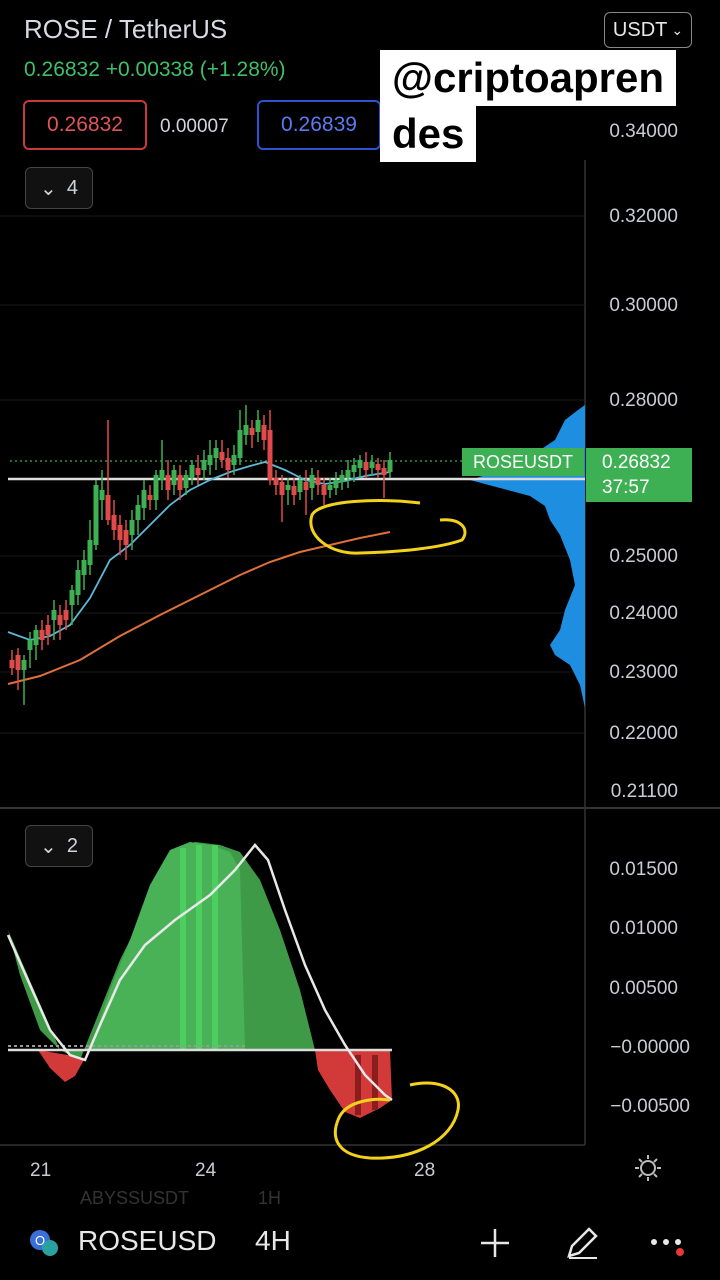  Describe the element at coordinates (270, 1198) in the screenshot. I see `ghost-interval: 1H` at that location.